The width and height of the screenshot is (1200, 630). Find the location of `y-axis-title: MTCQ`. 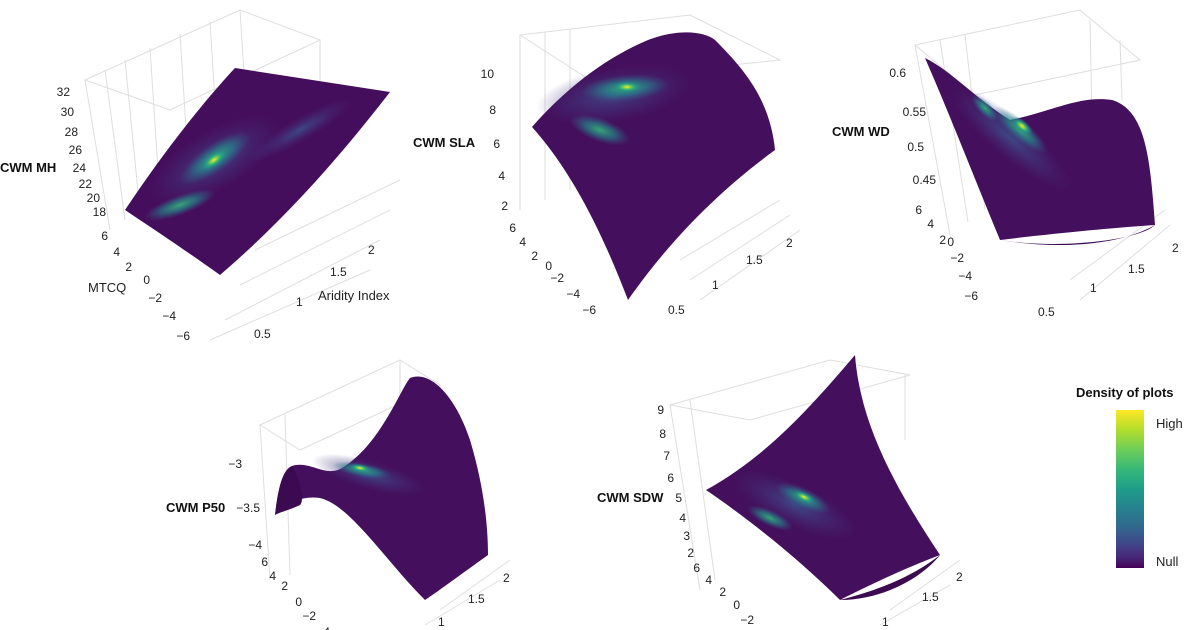

y-axis-title: MTCQ is located at coordinates (107, 287).